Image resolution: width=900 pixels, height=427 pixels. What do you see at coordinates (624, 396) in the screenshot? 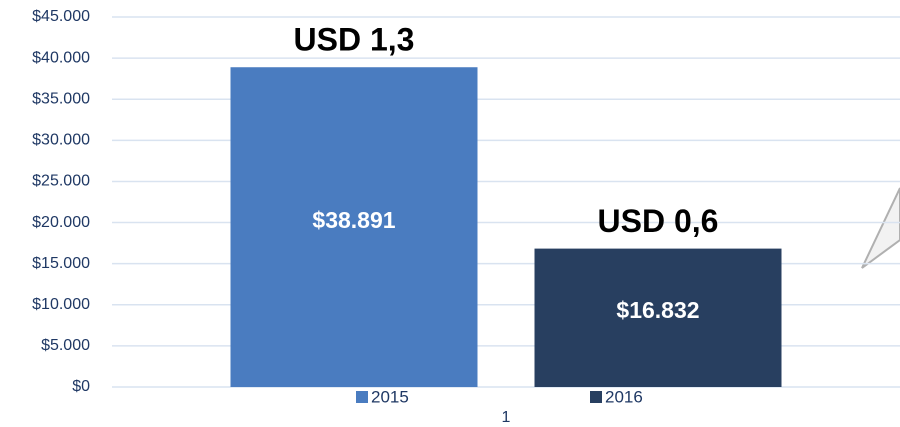
I see `legend-label: 2016` at bounding box center [624, 396].